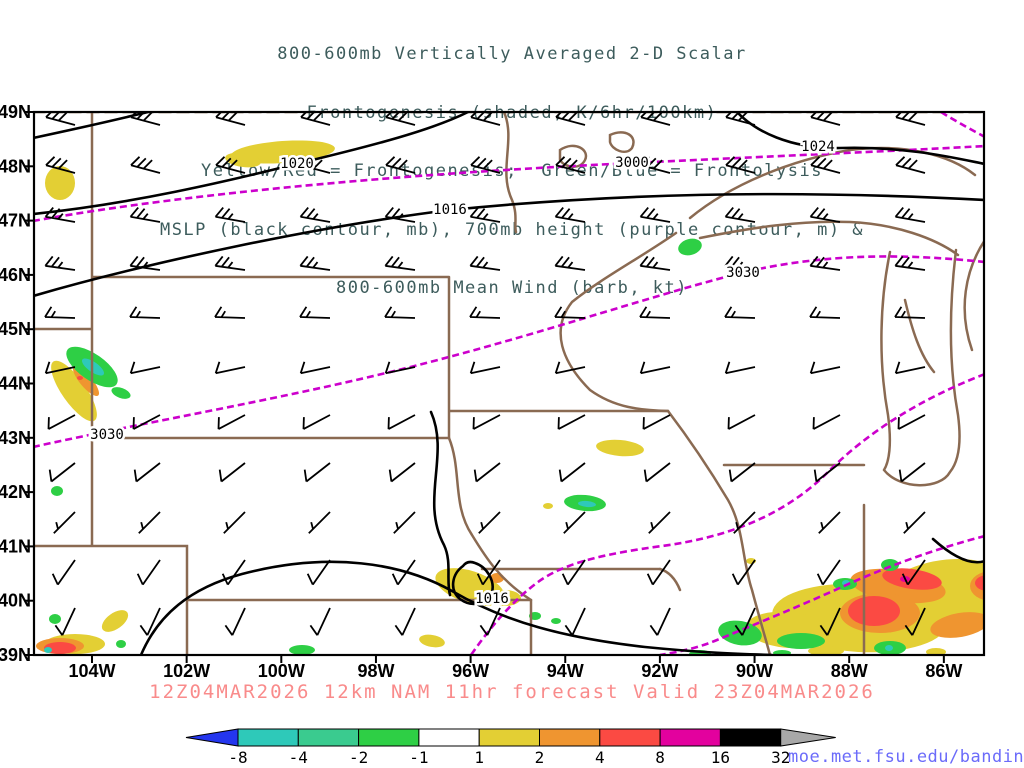 The width and height of the screenshot is (1024, 768). Describe the element at coordinates (15, 166) in the screenshot. I see `lat-tick-label: 48N` at that location.